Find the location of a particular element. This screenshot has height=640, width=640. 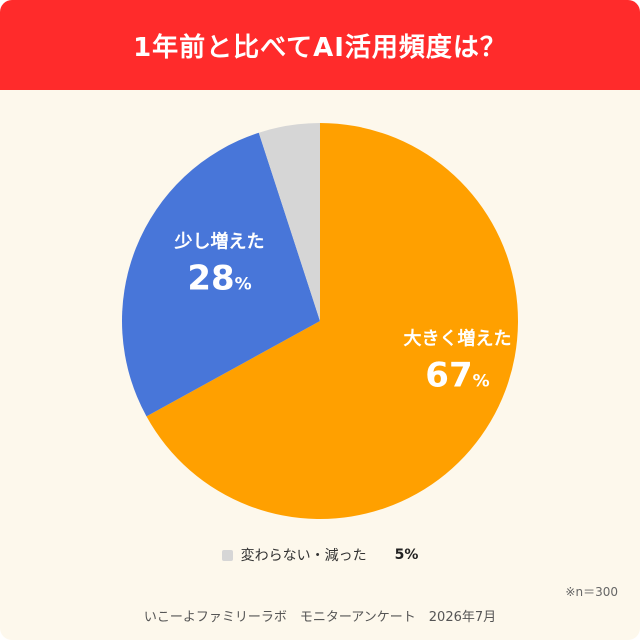

slice-label-group: 少し増えた 28% is located at coordinates (219, 264).